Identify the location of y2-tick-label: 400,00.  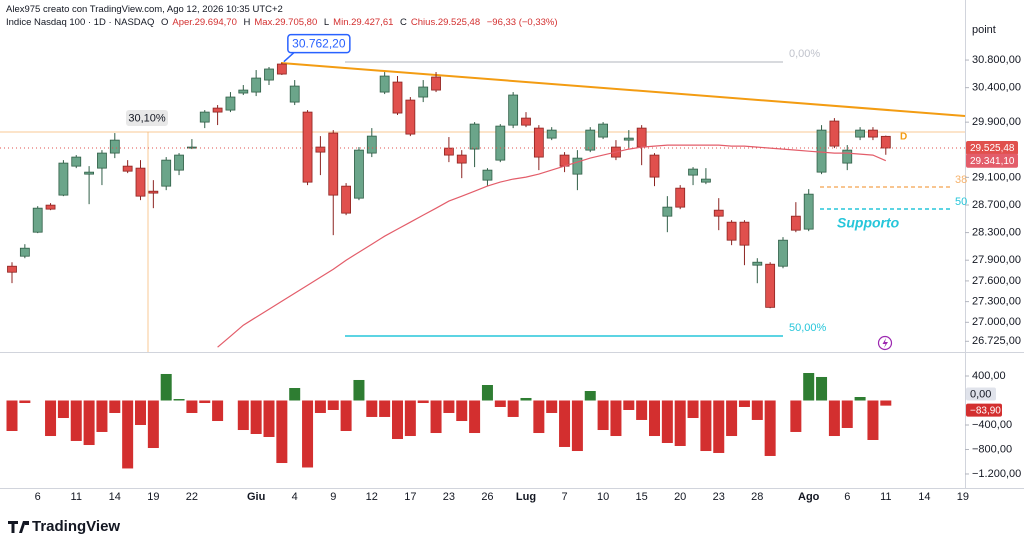
(989, 376).